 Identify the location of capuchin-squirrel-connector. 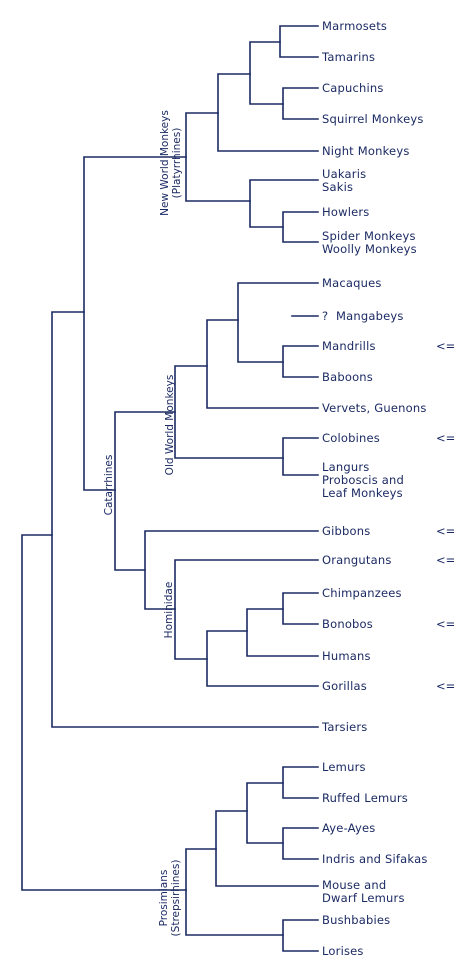
(300, 103).